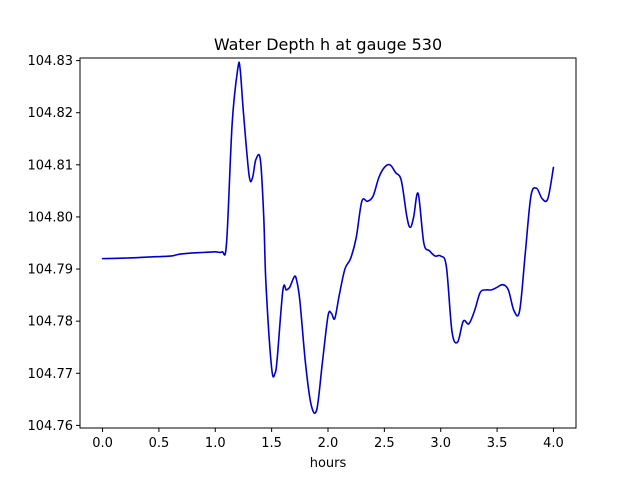 The height and width of the screenshot is (484, 640). What do you see at coordinates (328, 443) in the screenshot?
I see `x-tick-label: 2.0` at bounding box center [328, 443].